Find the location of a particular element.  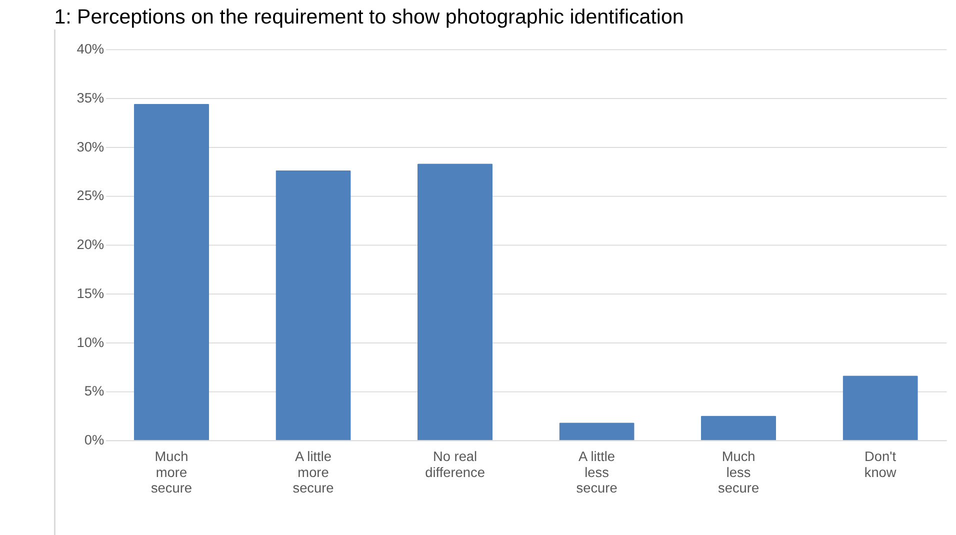

x-tick-label: A little more secure is located at coordinates (313, 472).